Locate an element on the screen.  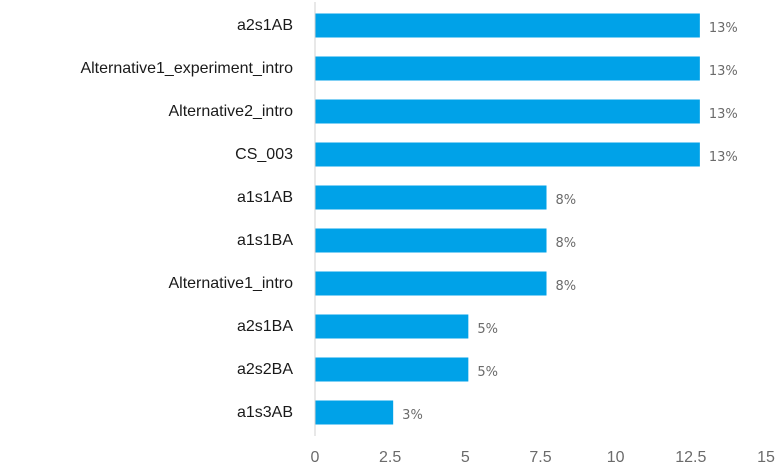
bar-a1s1BA is located at coordinates (431, 240).